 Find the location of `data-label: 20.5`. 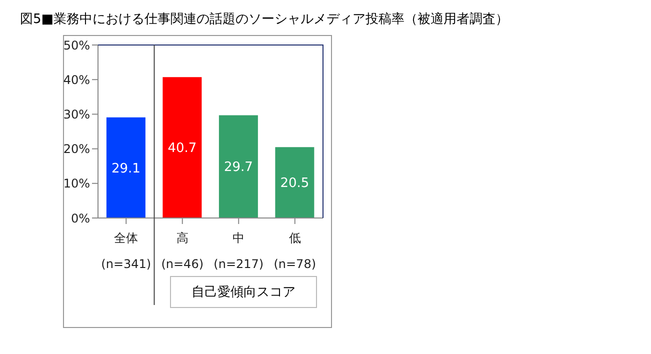

data-label: 20.5 is located at coordinates (295, 184).